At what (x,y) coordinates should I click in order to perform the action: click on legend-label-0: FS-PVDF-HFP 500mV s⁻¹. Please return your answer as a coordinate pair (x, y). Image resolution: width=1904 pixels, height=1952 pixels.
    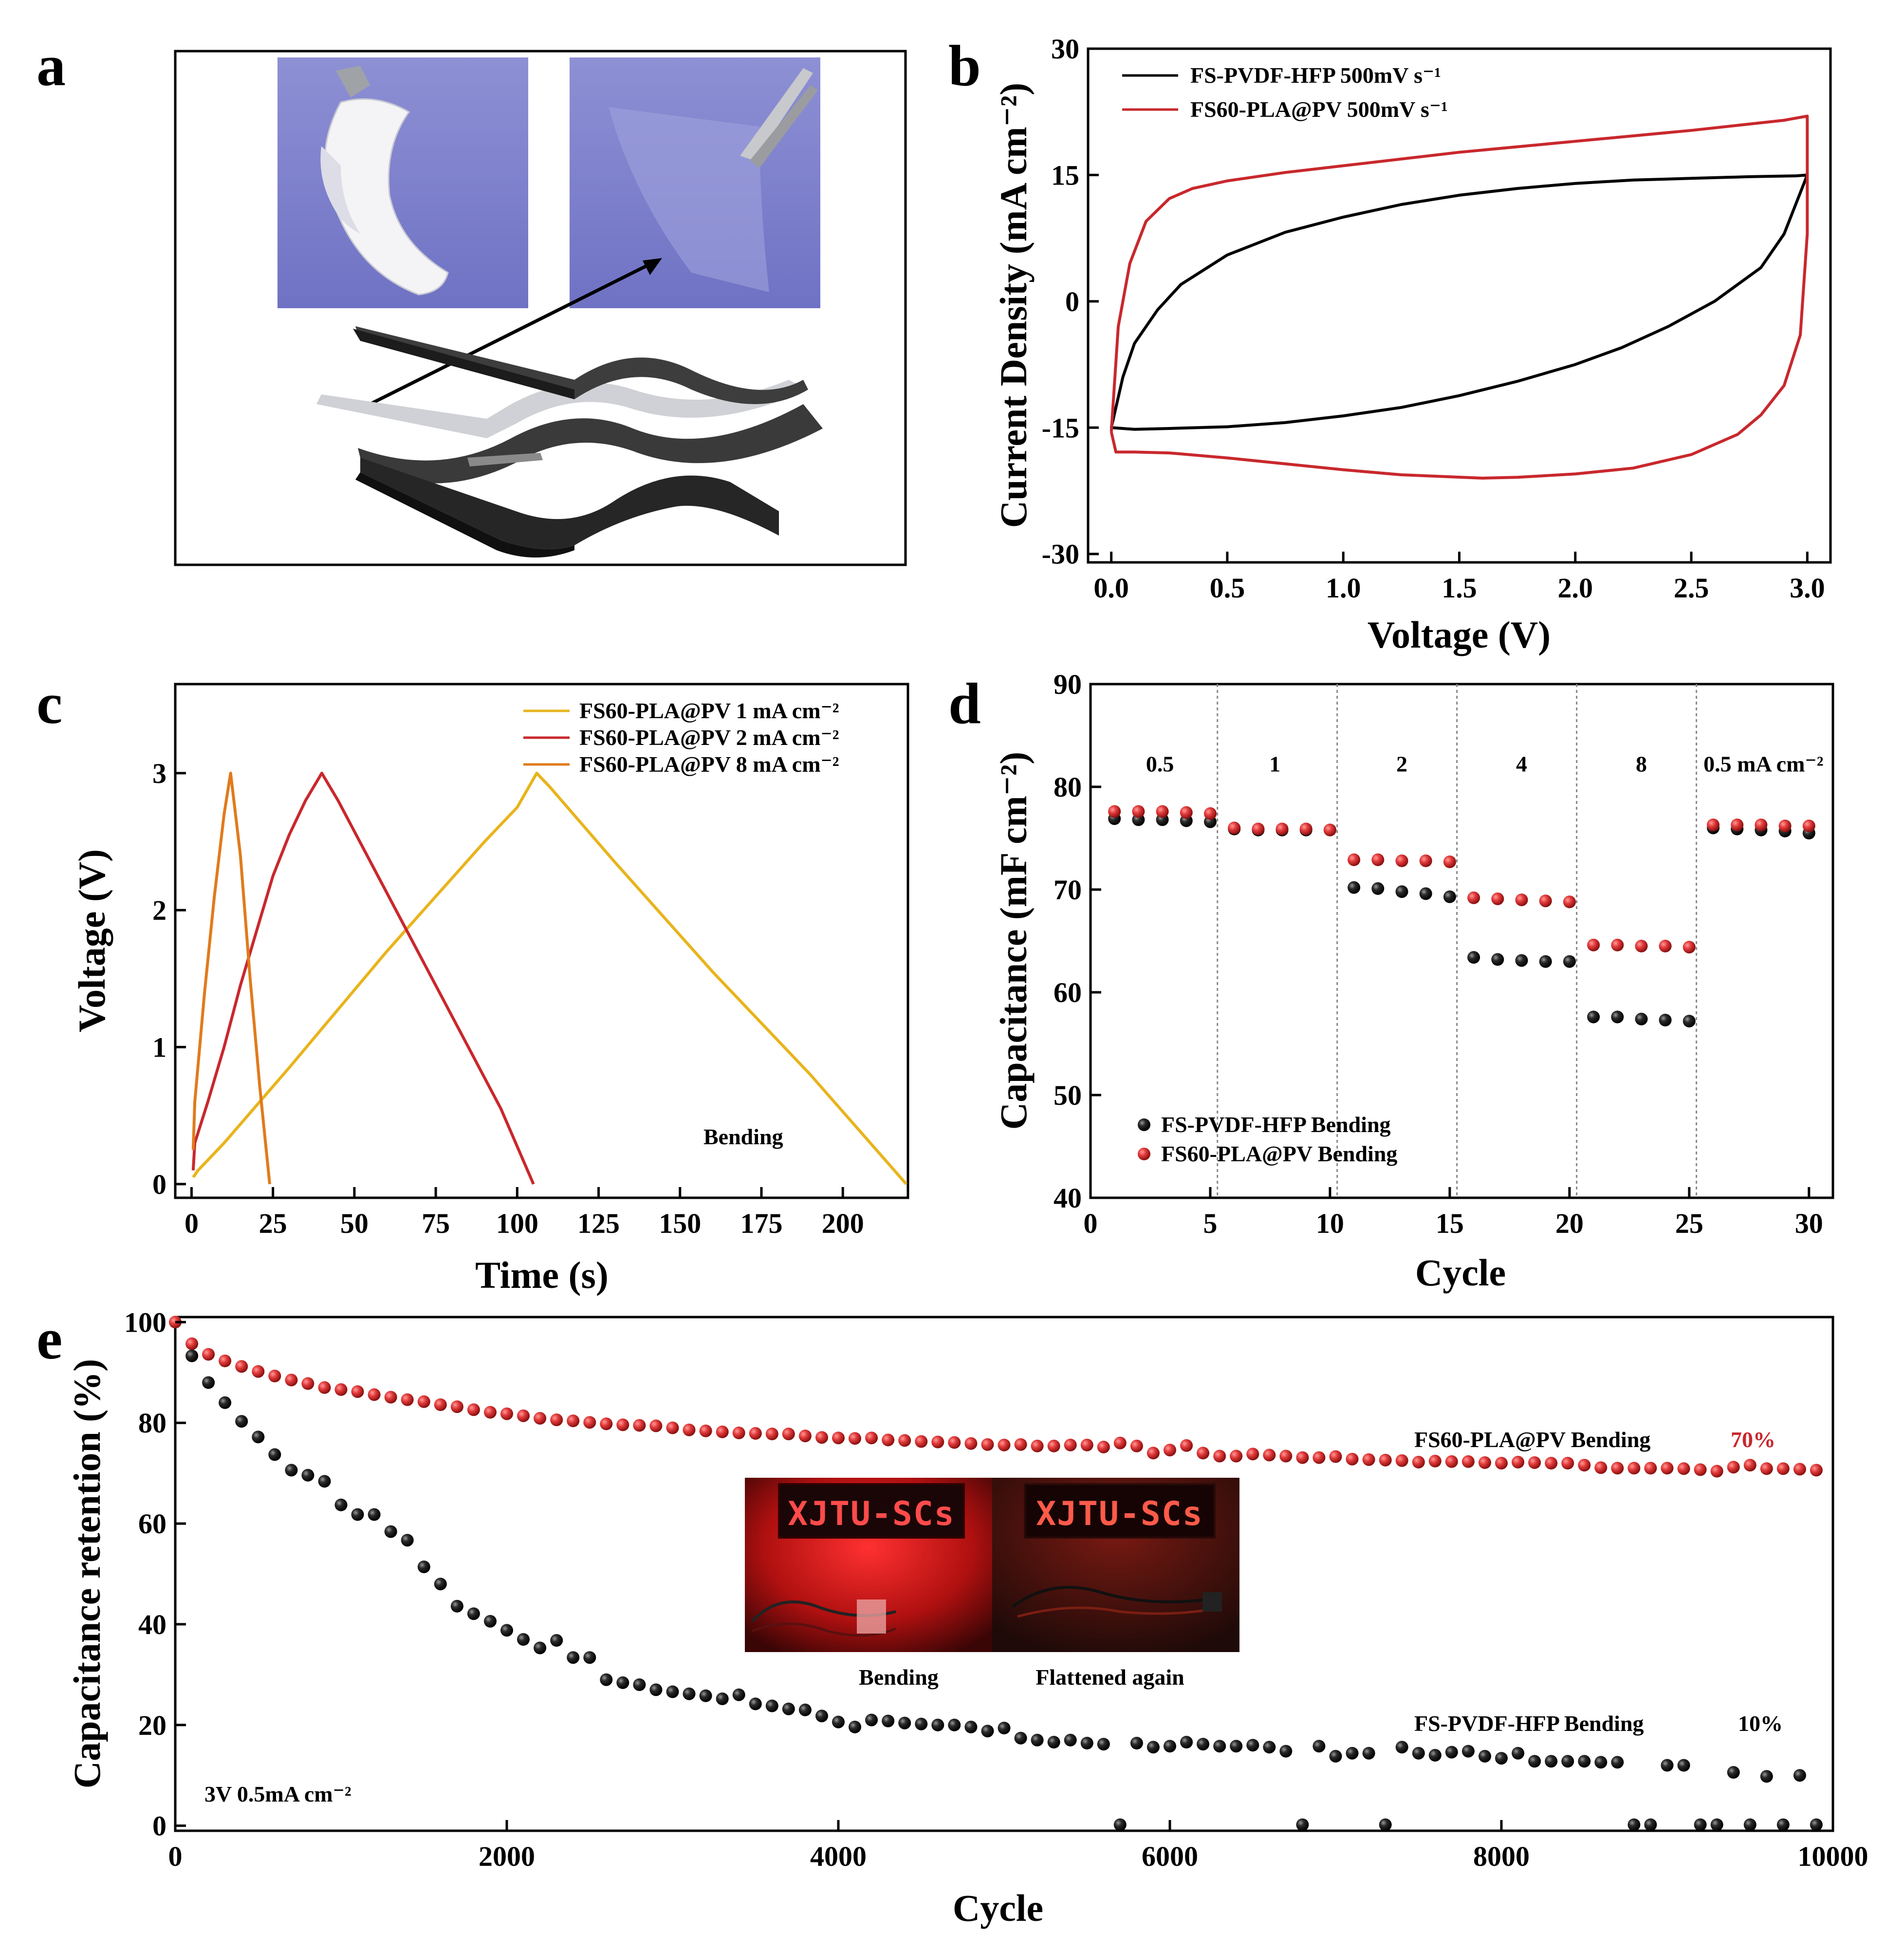
    Looking at the image, I should click on (1315, 75).